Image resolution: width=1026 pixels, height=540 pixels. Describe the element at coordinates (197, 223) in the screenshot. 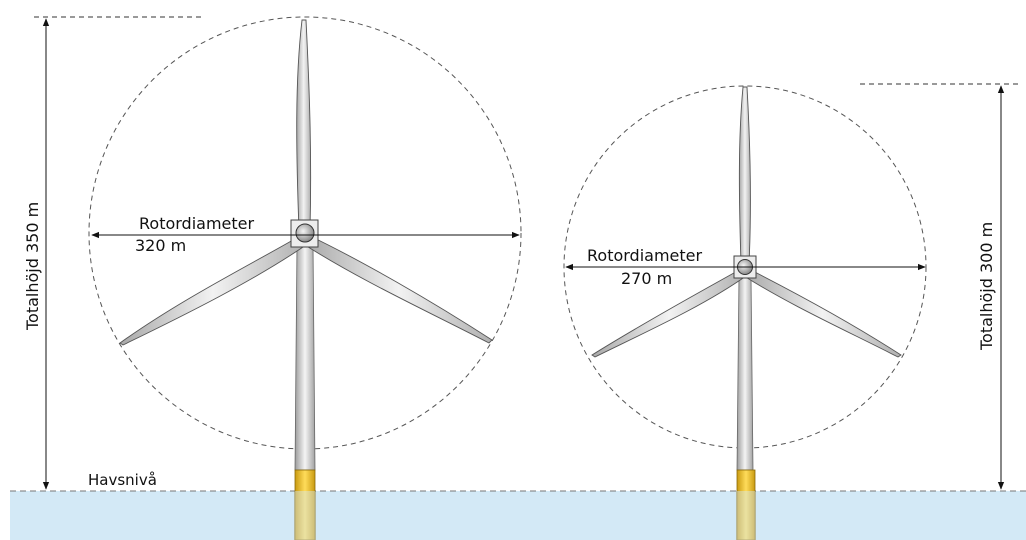

I see `rotor-label-large-line1: Rotordiameter` at that location.